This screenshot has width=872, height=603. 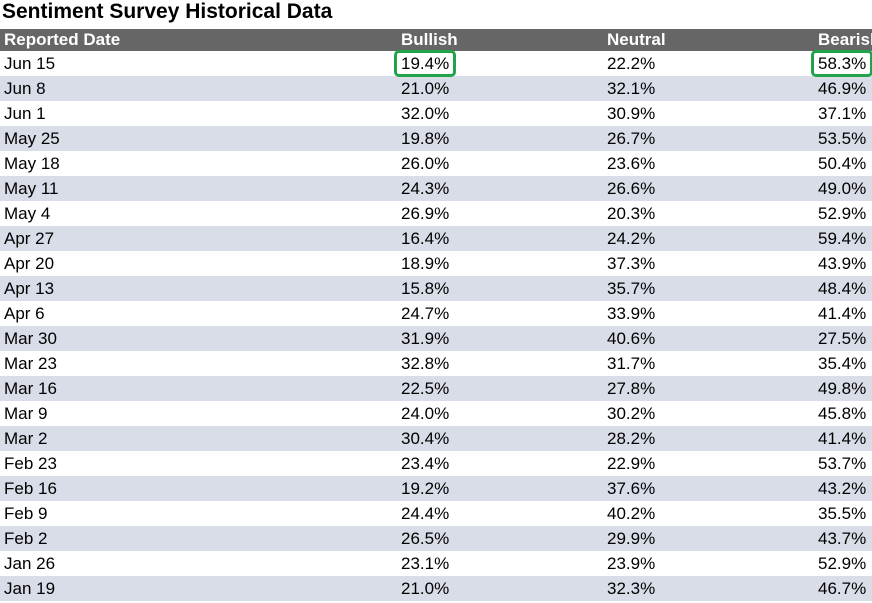 What do you see at coordinates (499, 188) in the screenshot?
I see `cell-bullish: 24.3%` at bounding box center [499, 188].